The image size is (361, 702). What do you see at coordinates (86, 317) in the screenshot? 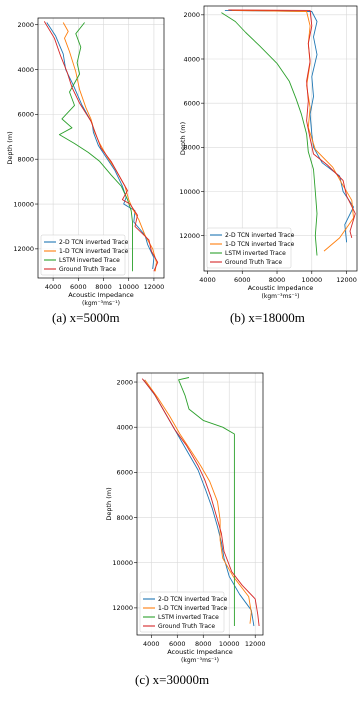
I see `caption-a: (a) x=5000m` at bounding box center [86, 317].